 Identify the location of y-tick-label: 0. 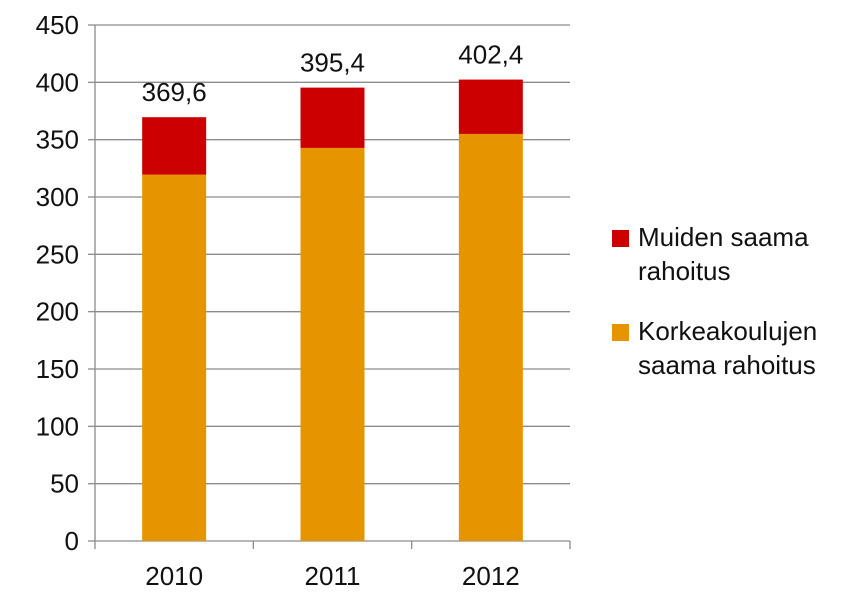
(72, 541).